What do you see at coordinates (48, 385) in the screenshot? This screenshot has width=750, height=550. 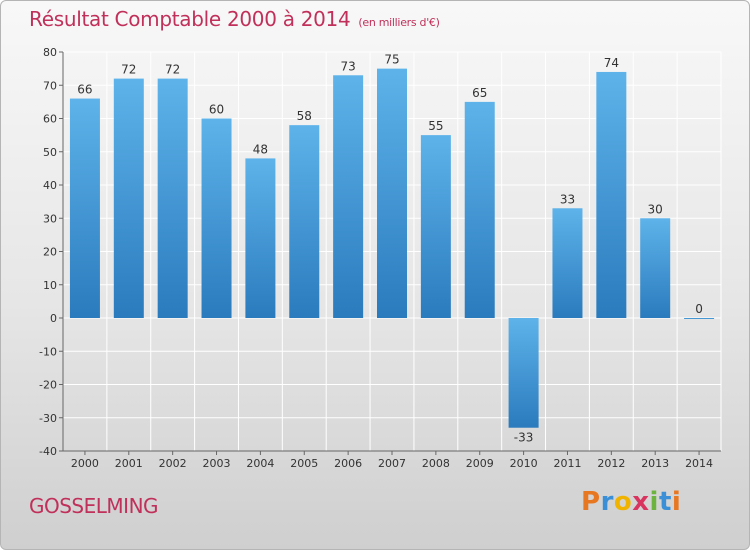 I see `y-tick-label: -20` at bounding box center [48, 385].